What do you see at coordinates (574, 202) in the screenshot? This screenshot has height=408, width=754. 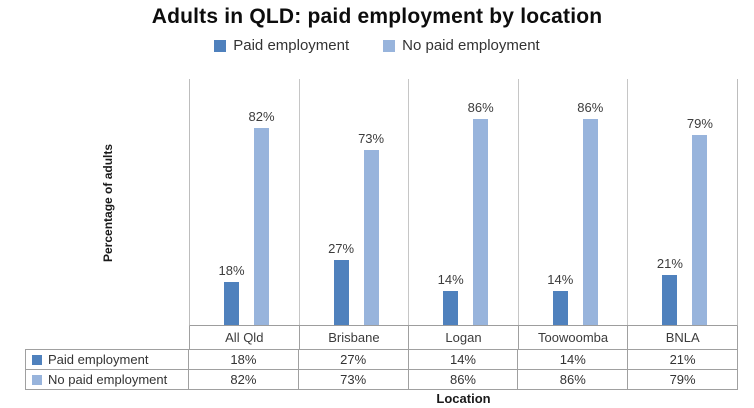 I see `plot-column-toowoomba: 14% 86%` at bounding box center [574, 202].